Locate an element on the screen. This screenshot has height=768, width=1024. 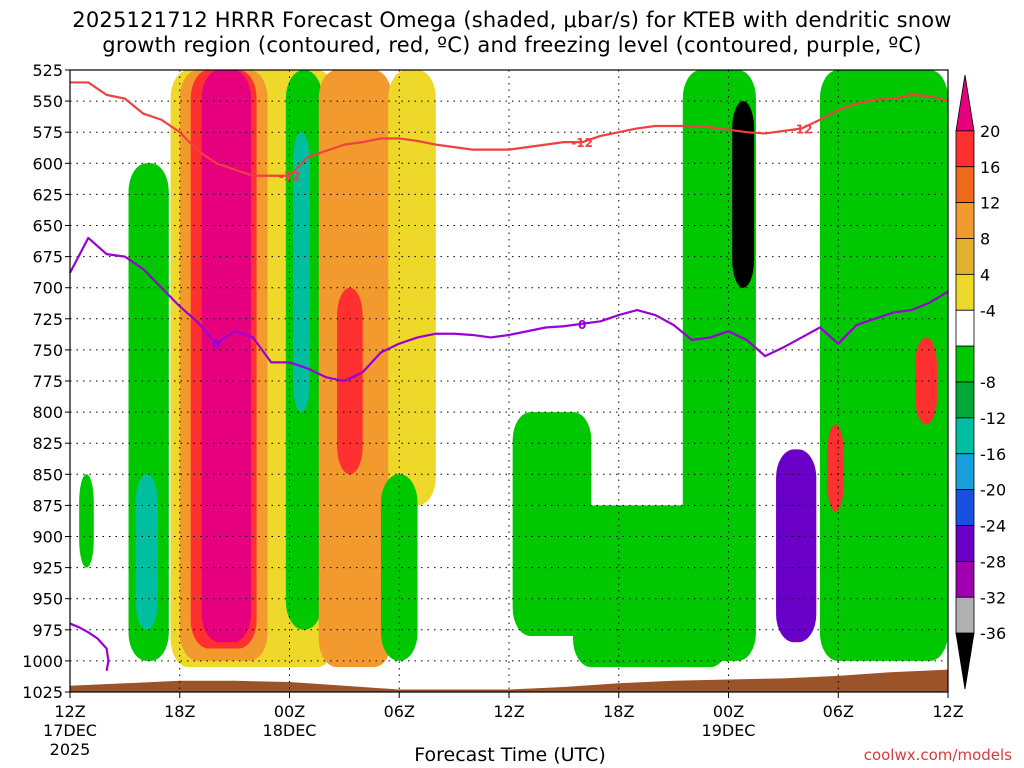
y-tick-label-550: 550 is located at coordinates (47, 101).